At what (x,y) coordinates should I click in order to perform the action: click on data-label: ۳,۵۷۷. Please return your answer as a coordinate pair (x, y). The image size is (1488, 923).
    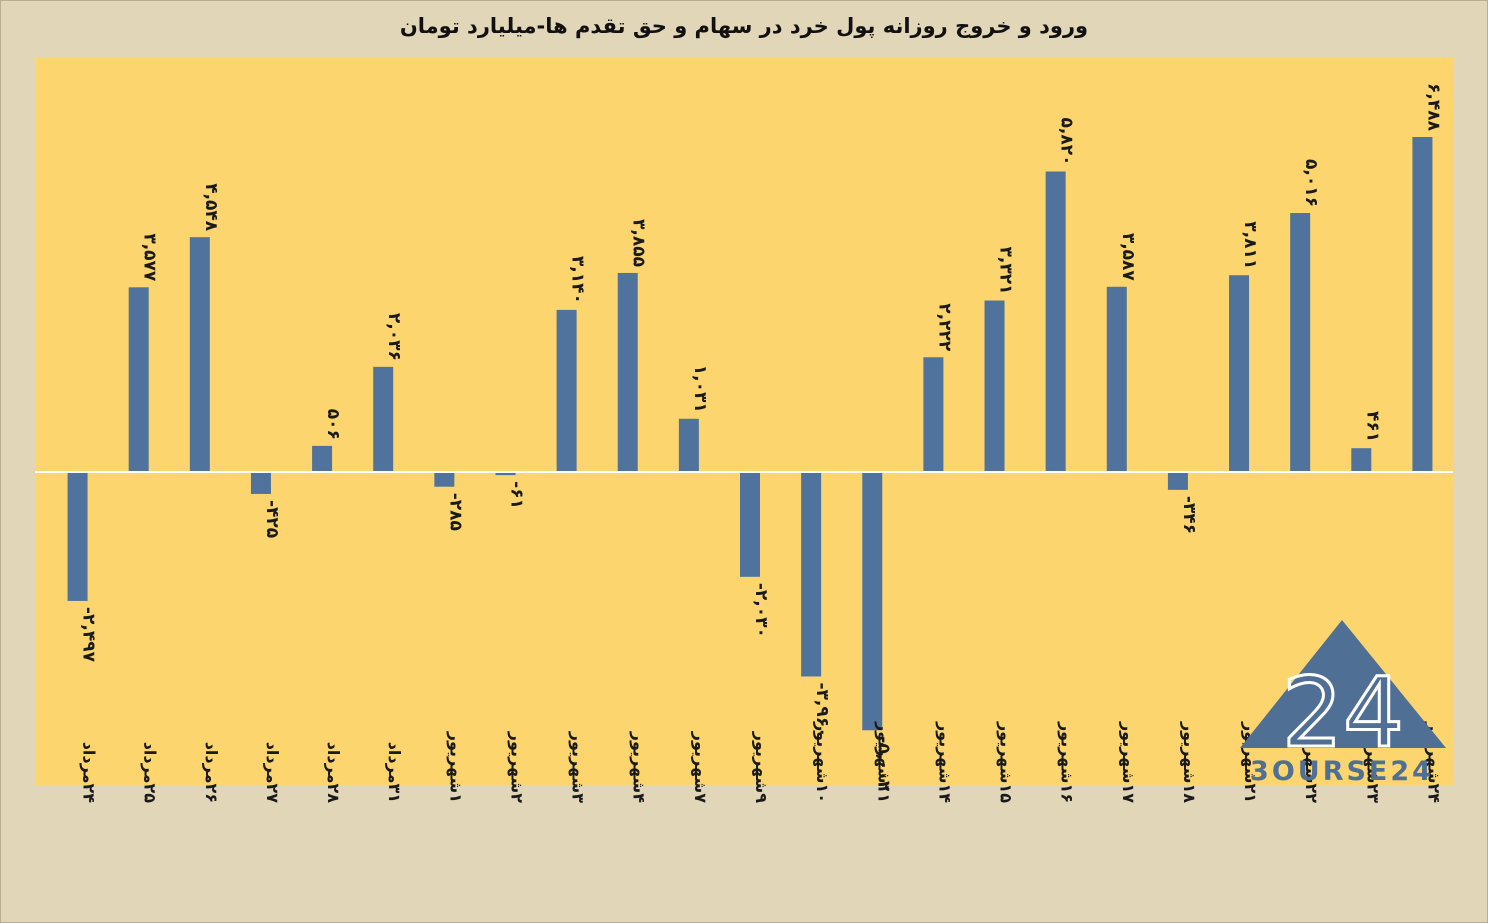
    Looking at the image, I should click on (150, 257).